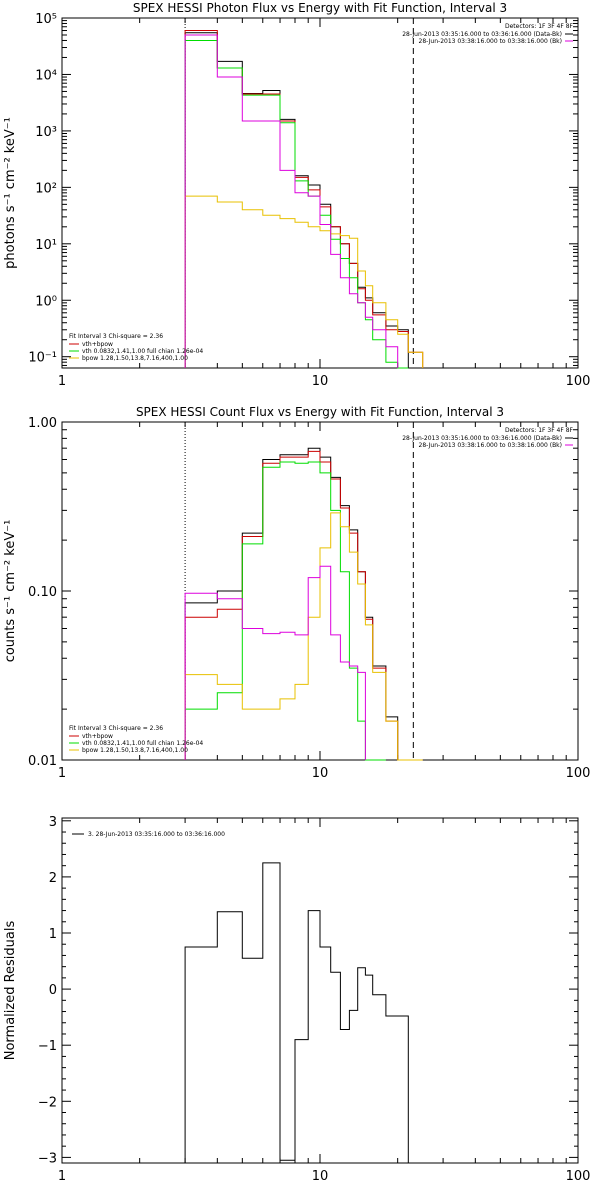  I want to click on y-axis-label: photons s⁻¹ cm⁻² keV⁻¹, so click(10, 193).